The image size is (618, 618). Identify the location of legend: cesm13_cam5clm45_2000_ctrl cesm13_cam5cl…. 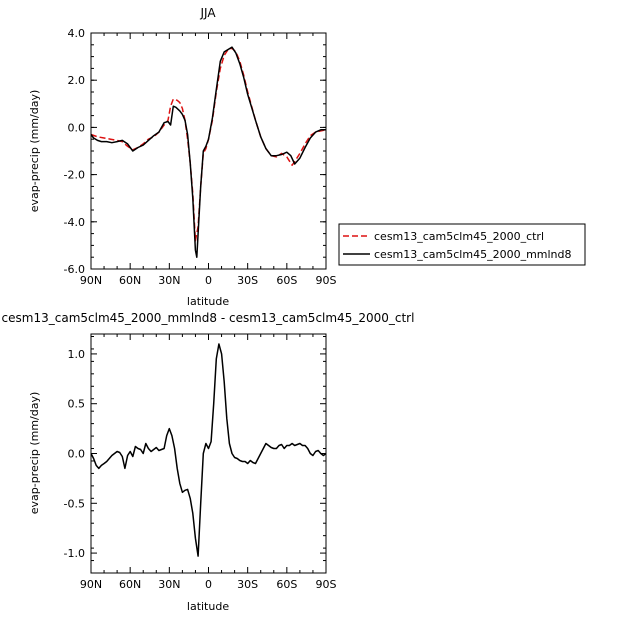
(462, 244).